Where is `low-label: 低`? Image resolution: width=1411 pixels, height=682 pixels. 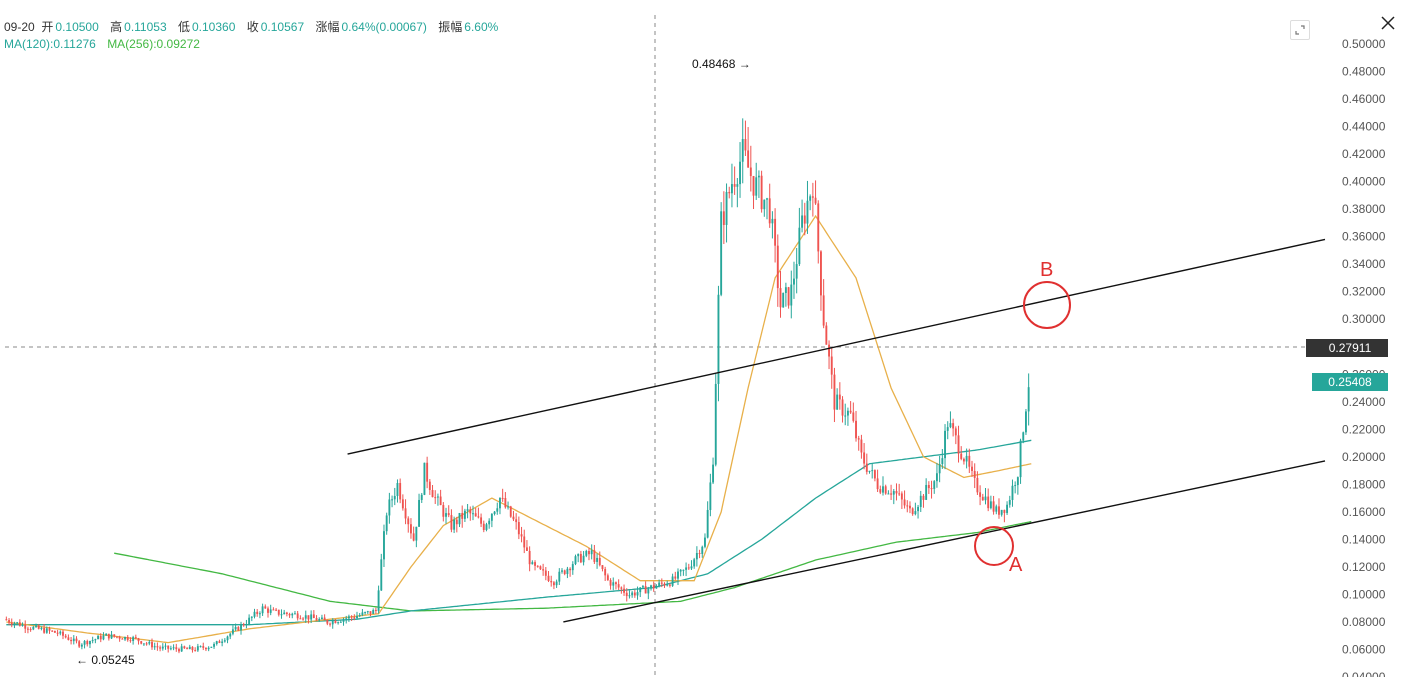
low-label: 低 is located at coordinates (183, 27).